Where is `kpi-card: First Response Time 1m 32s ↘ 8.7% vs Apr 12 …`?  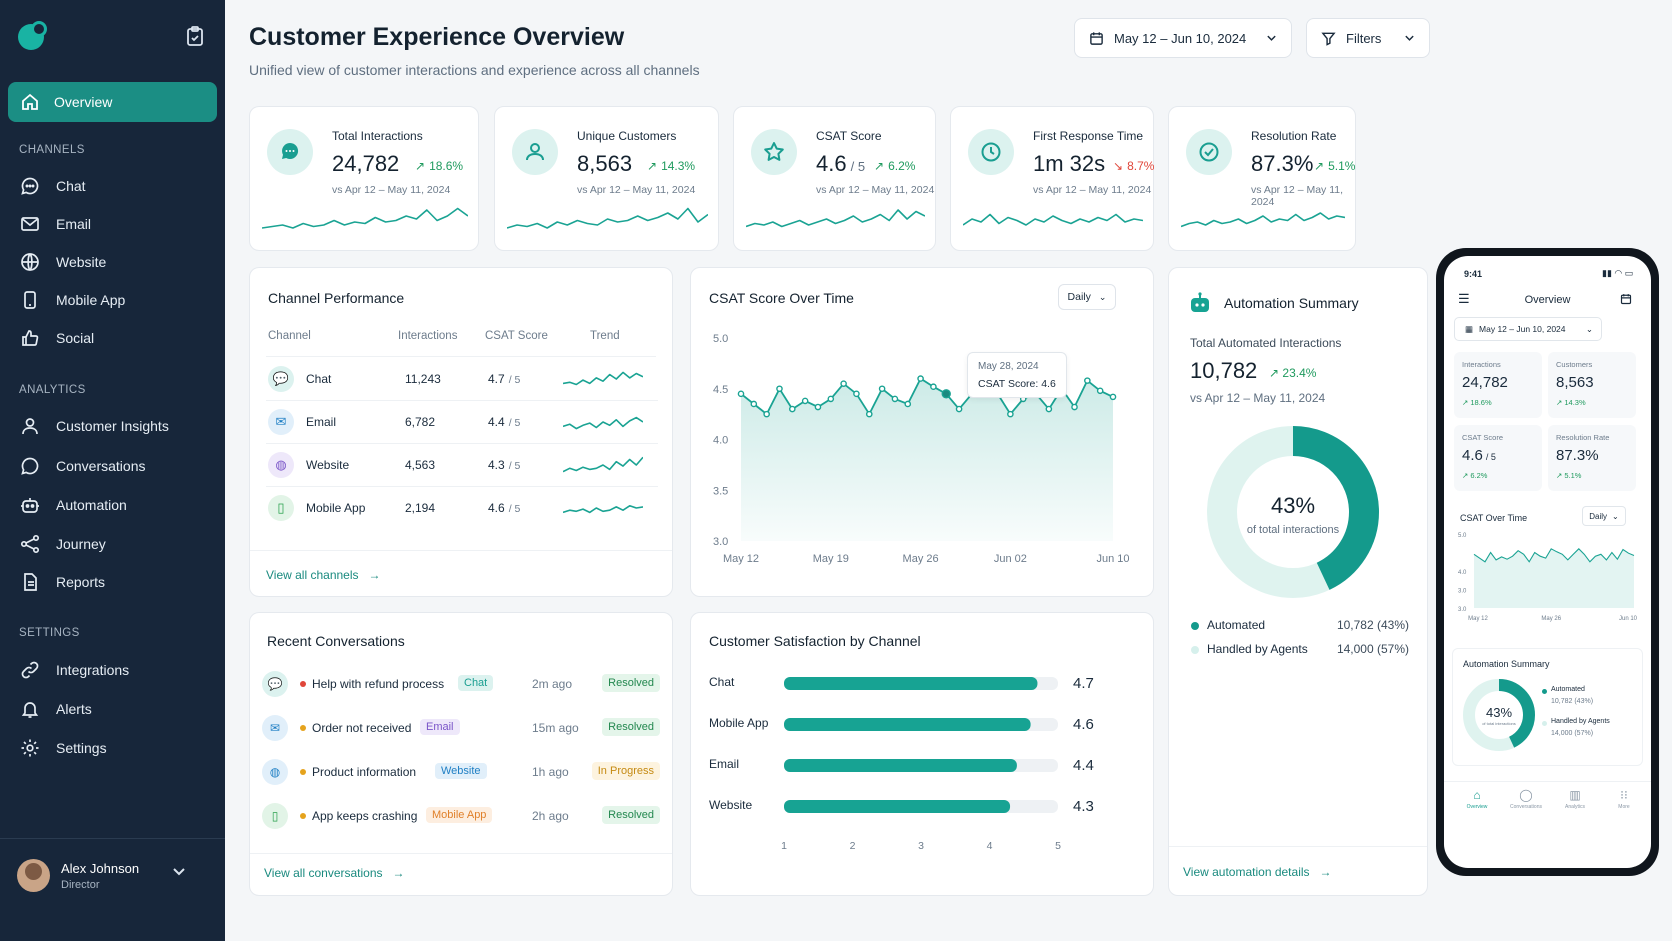
kpi-card: First Response Time 1m 32s ↘ 8.7% vs Apr 12 … is located at coordinates (1052, 178).